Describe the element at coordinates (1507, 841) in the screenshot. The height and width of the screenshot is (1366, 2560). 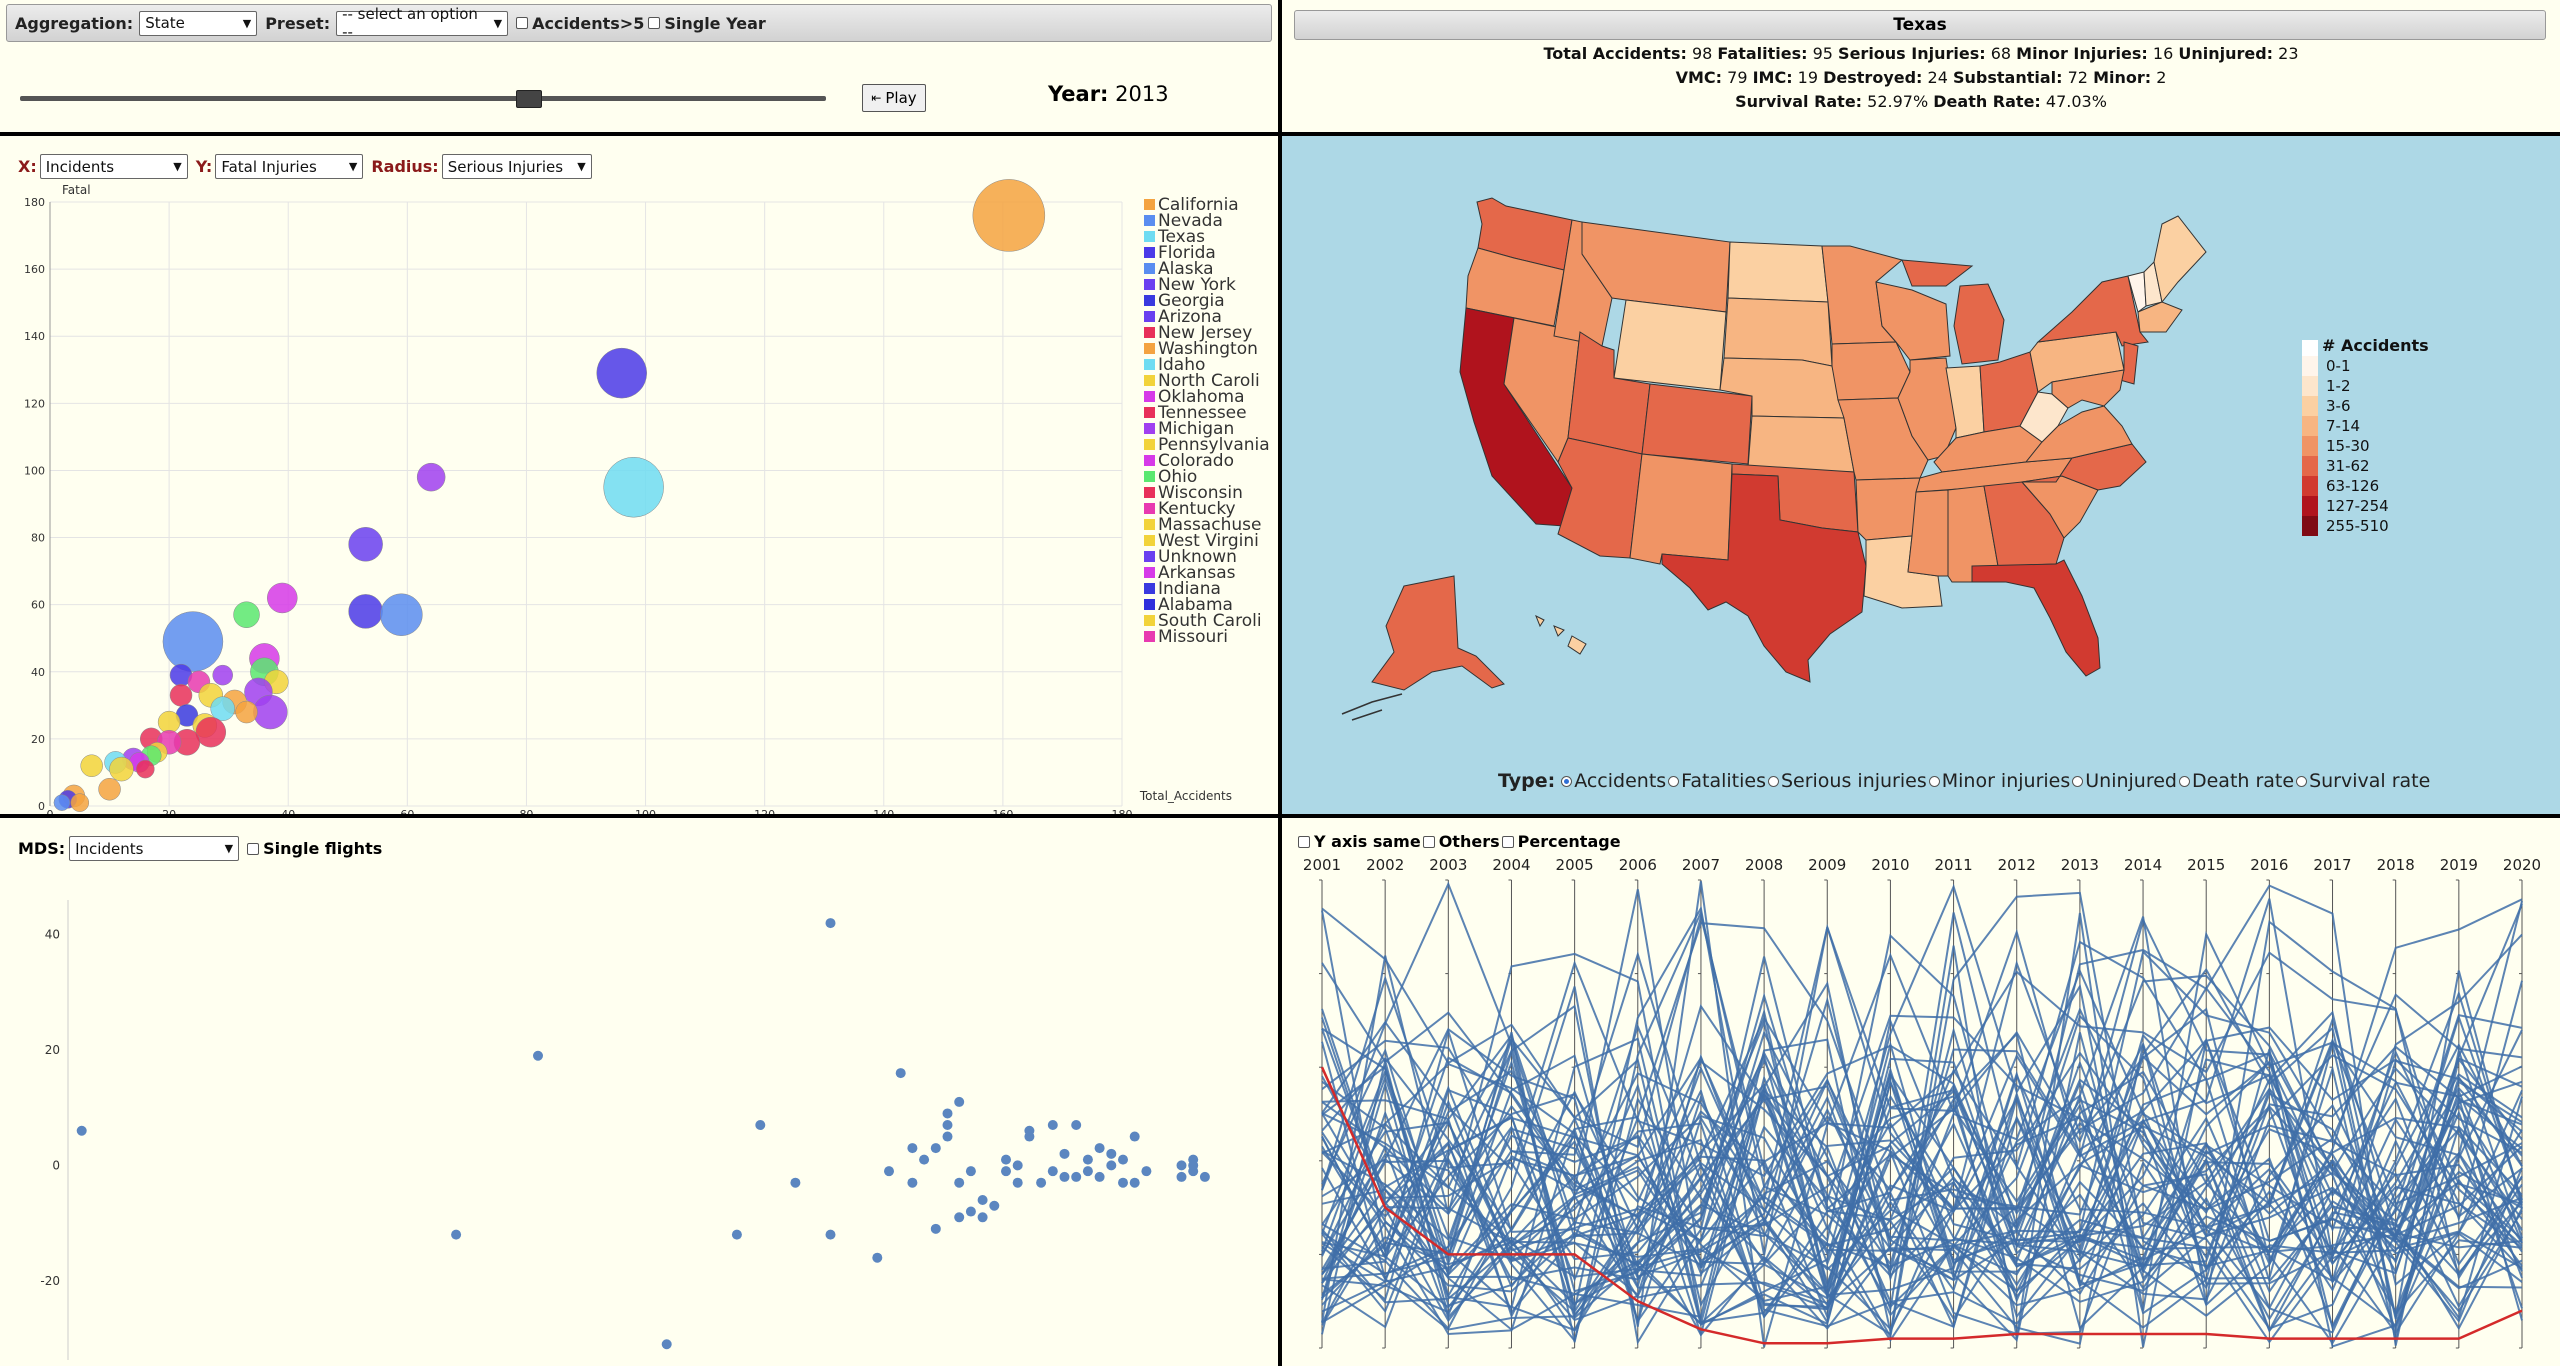
I see `percentage-checkbox` at that location.